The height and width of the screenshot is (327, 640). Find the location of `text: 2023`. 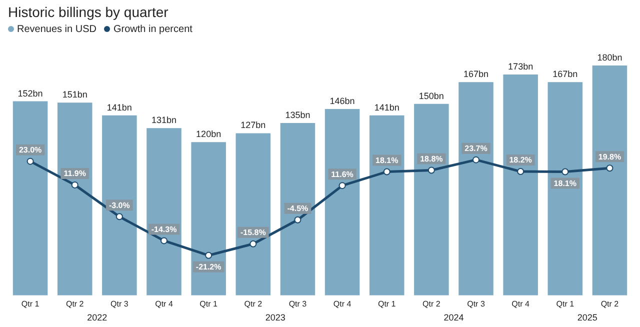

text: 2023 is located at coordinates (275, 317).